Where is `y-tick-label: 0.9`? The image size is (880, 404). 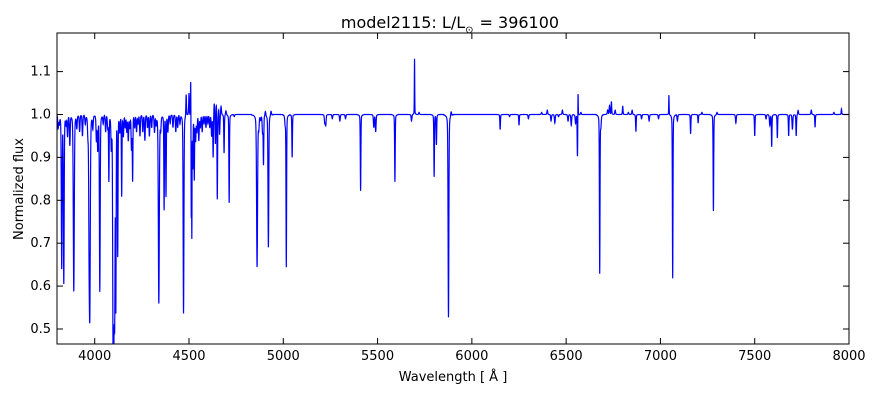
y-tick-label: 0.9 is located at coordinates (40, 157).